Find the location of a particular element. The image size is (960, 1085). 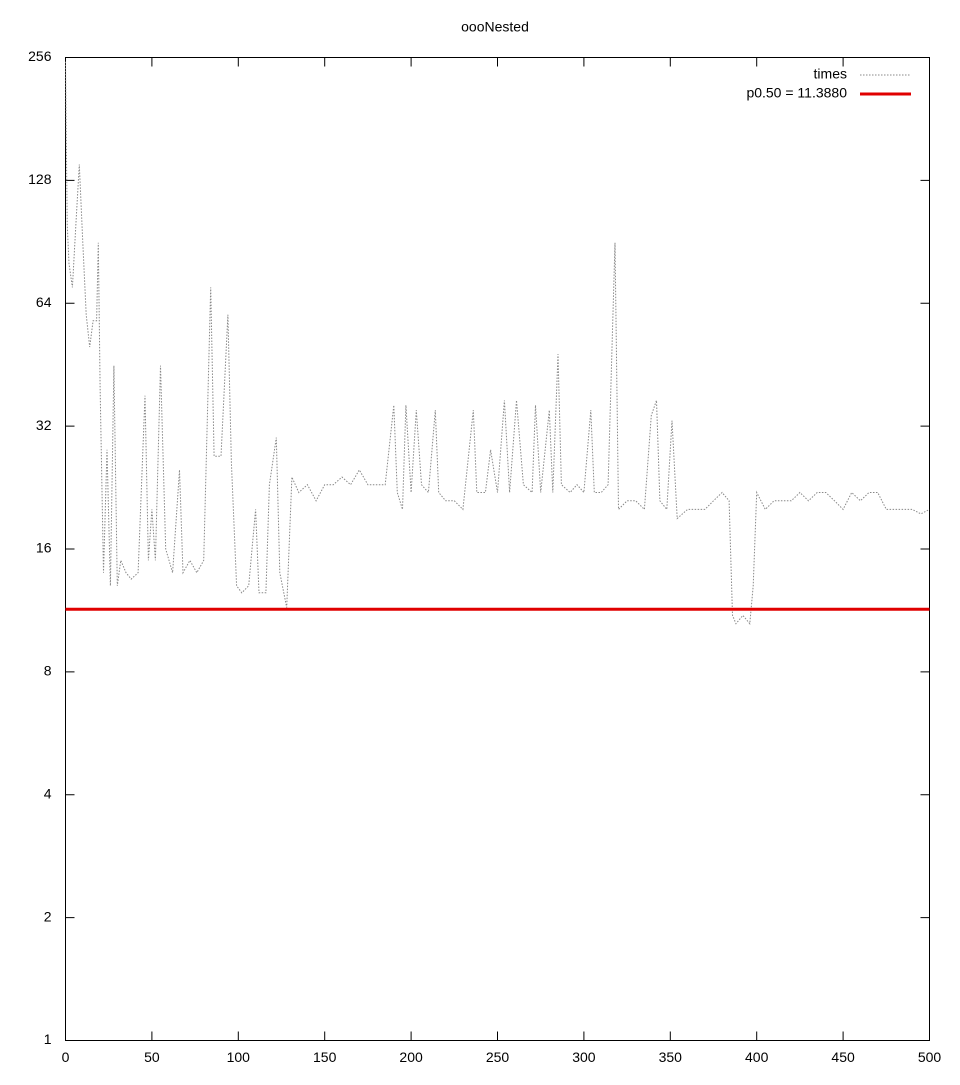

x-tick-label: 150 is located at coordinates (325, 1057).